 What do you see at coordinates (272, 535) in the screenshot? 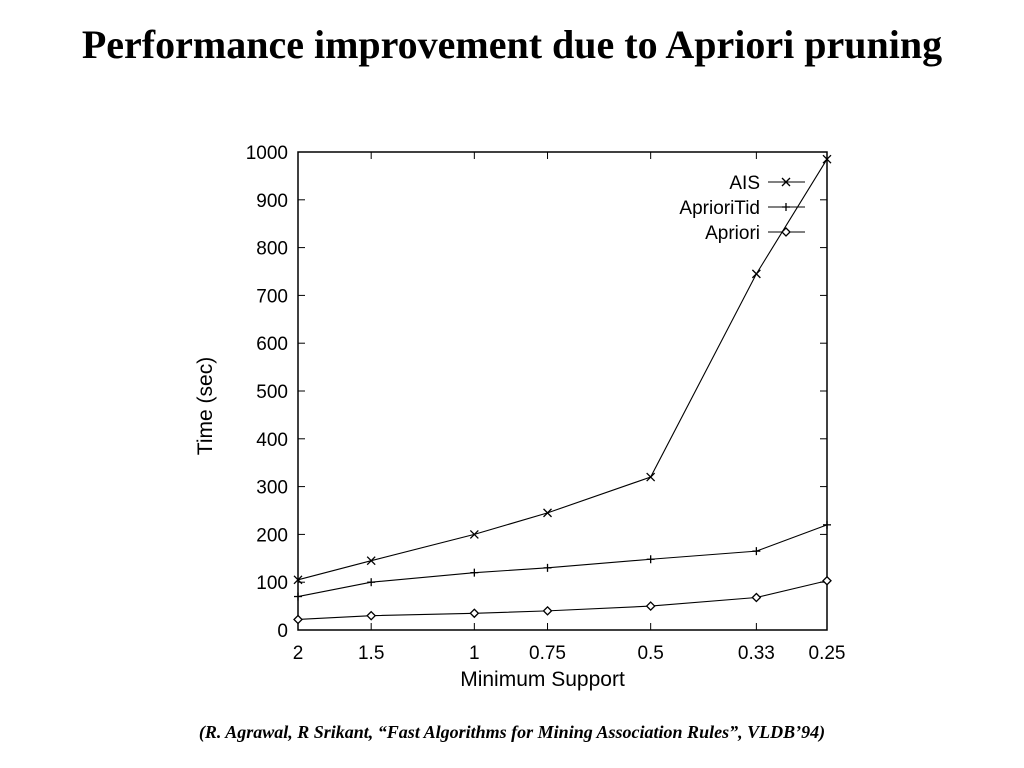
I see `y-tick-label: 200` at bounding box center [272, 535].